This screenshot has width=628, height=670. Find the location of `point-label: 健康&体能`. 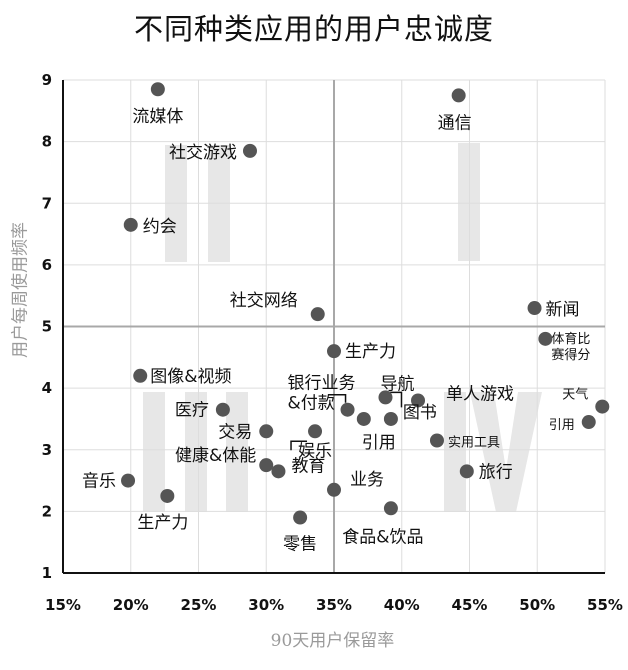

point-label: 健康&体能 is located at coordinates (215, 456).